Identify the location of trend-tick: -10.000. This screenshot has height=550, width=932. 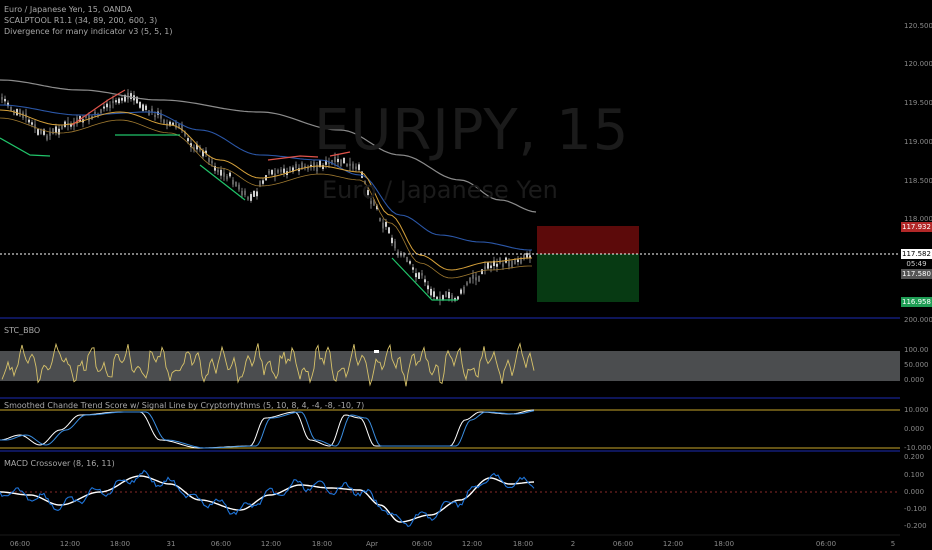
(918, 448).